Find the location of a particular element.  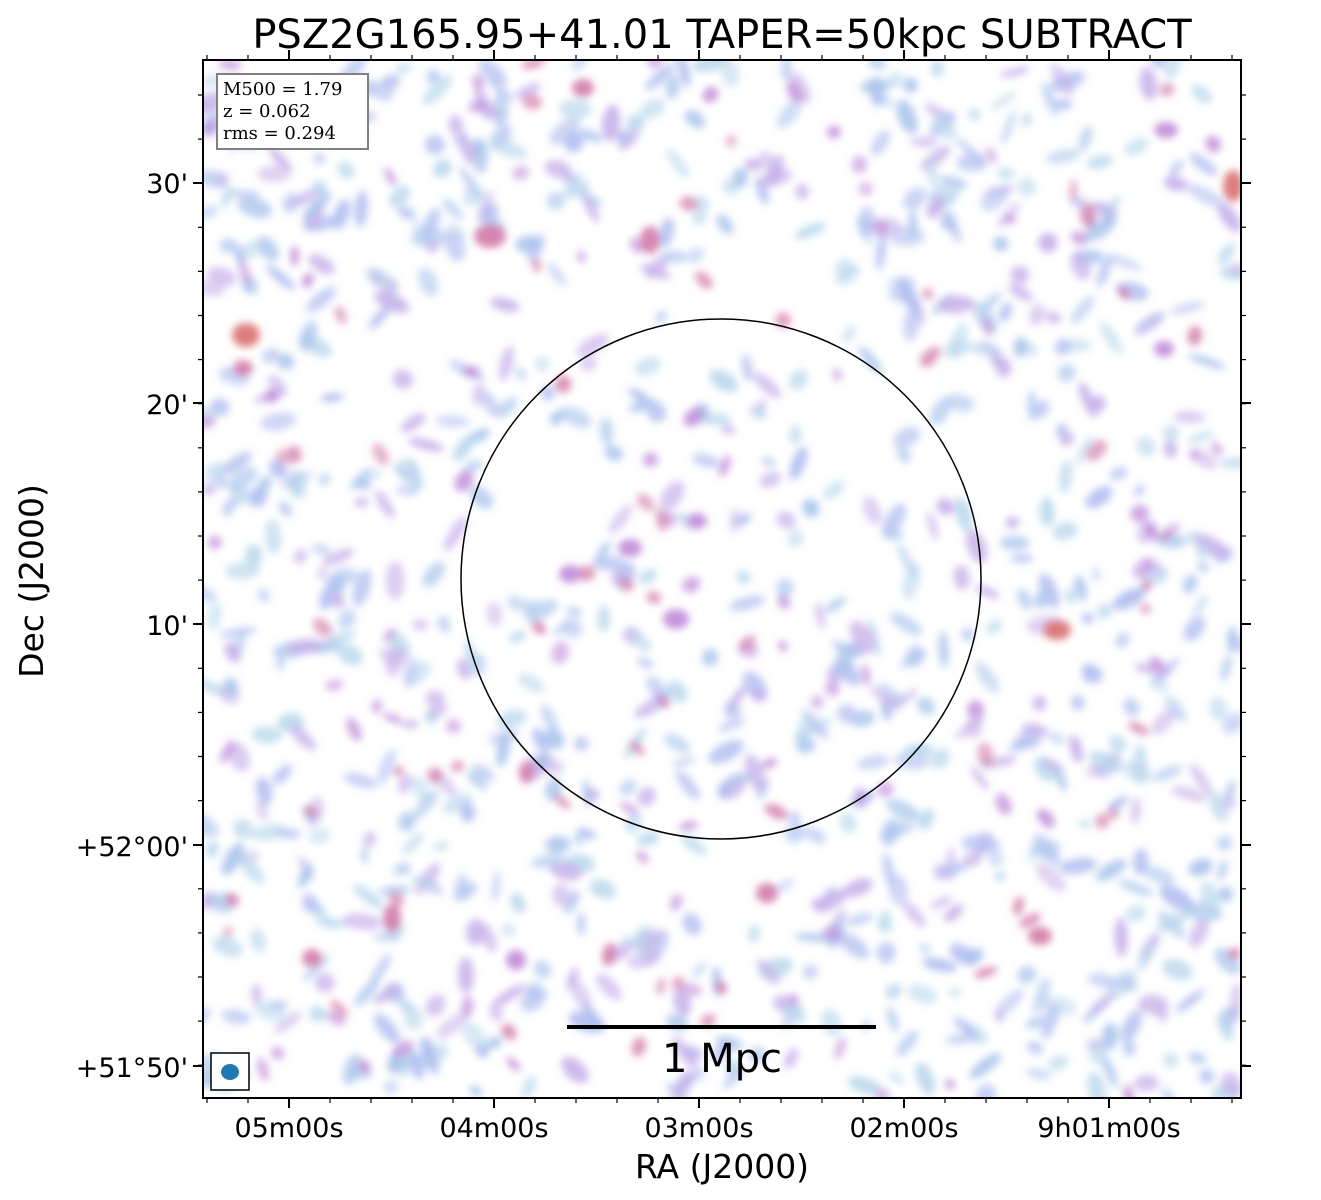

info-redshift: z = 0.062 is located at coordinates (267, 111).